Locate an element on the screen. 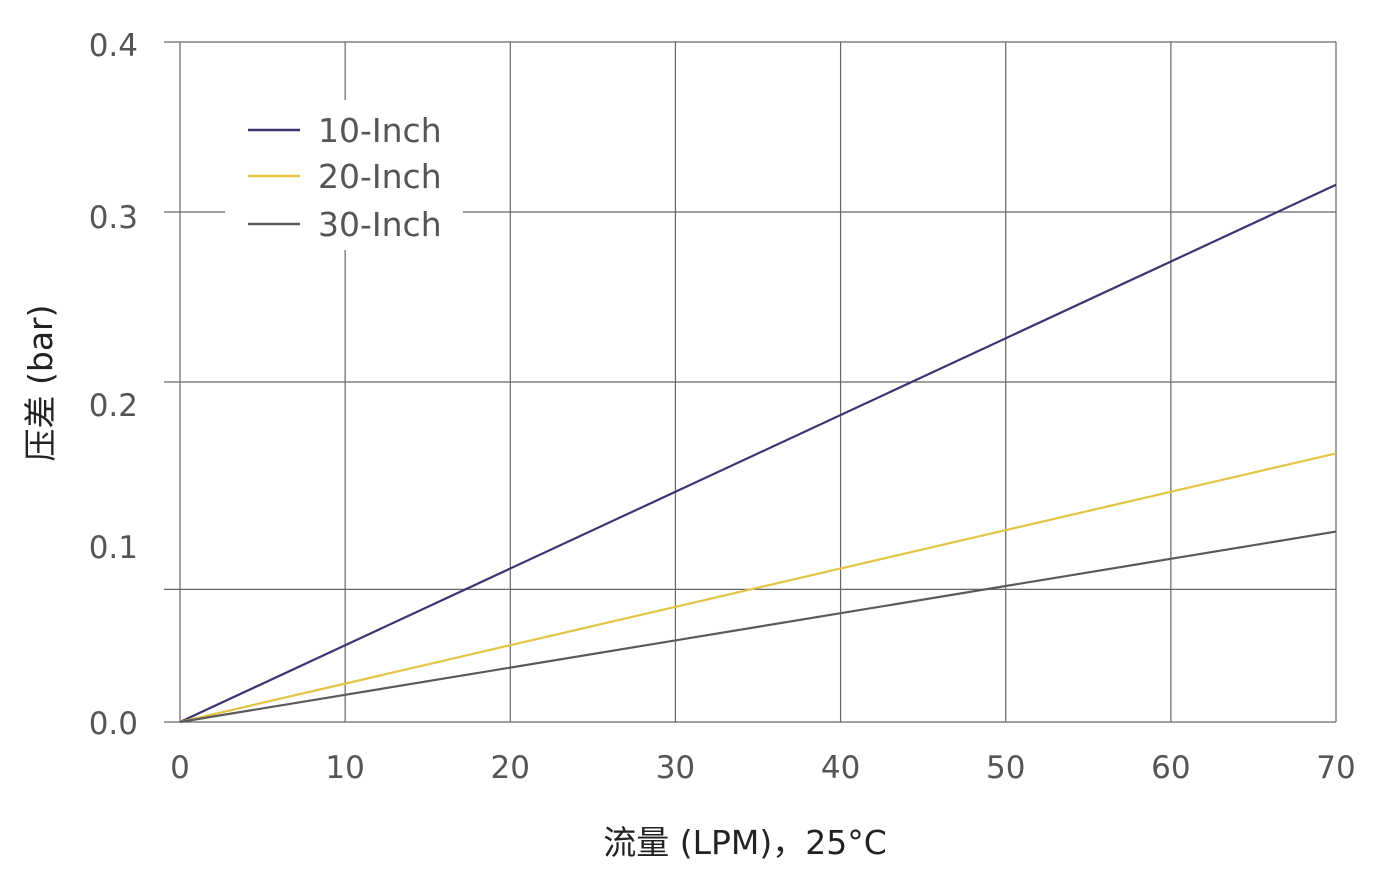  legend-item: 10-Inch is located at coordinates (345, 130).